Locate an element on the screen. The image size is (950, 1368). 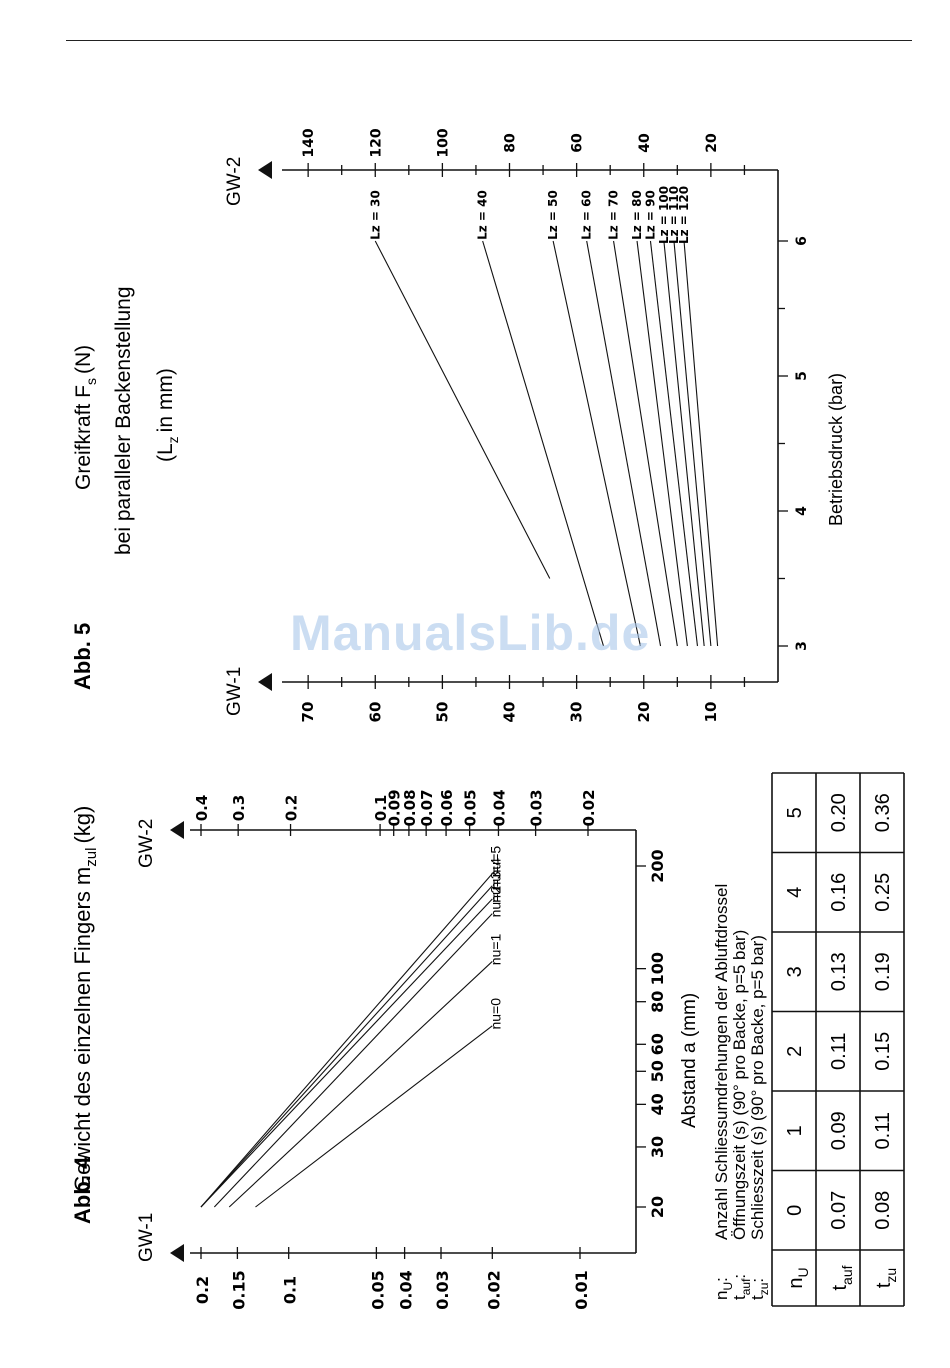
abb4-x-tick-label: 200 is located at coordinates (657, 865).